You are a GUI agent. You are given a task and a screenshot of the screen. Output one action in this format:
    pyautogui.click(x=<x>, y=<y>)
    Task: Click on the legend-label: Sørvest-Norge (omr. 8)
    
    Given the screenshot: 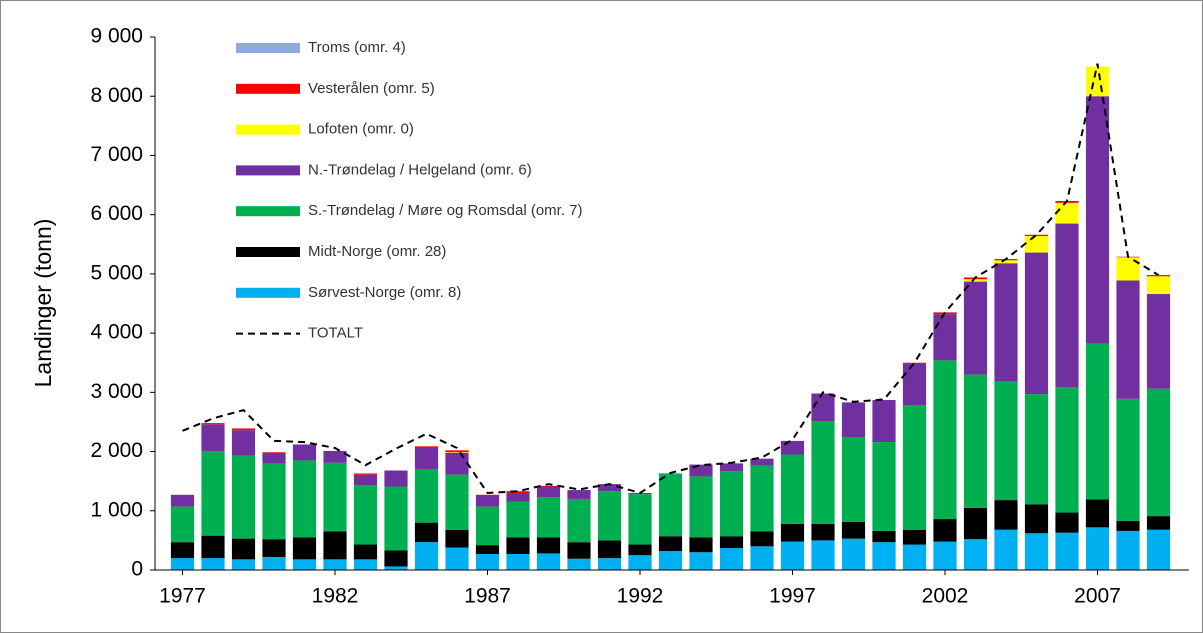 What is the action you would take?
    pyautogui.click(x=384, y=292)
    